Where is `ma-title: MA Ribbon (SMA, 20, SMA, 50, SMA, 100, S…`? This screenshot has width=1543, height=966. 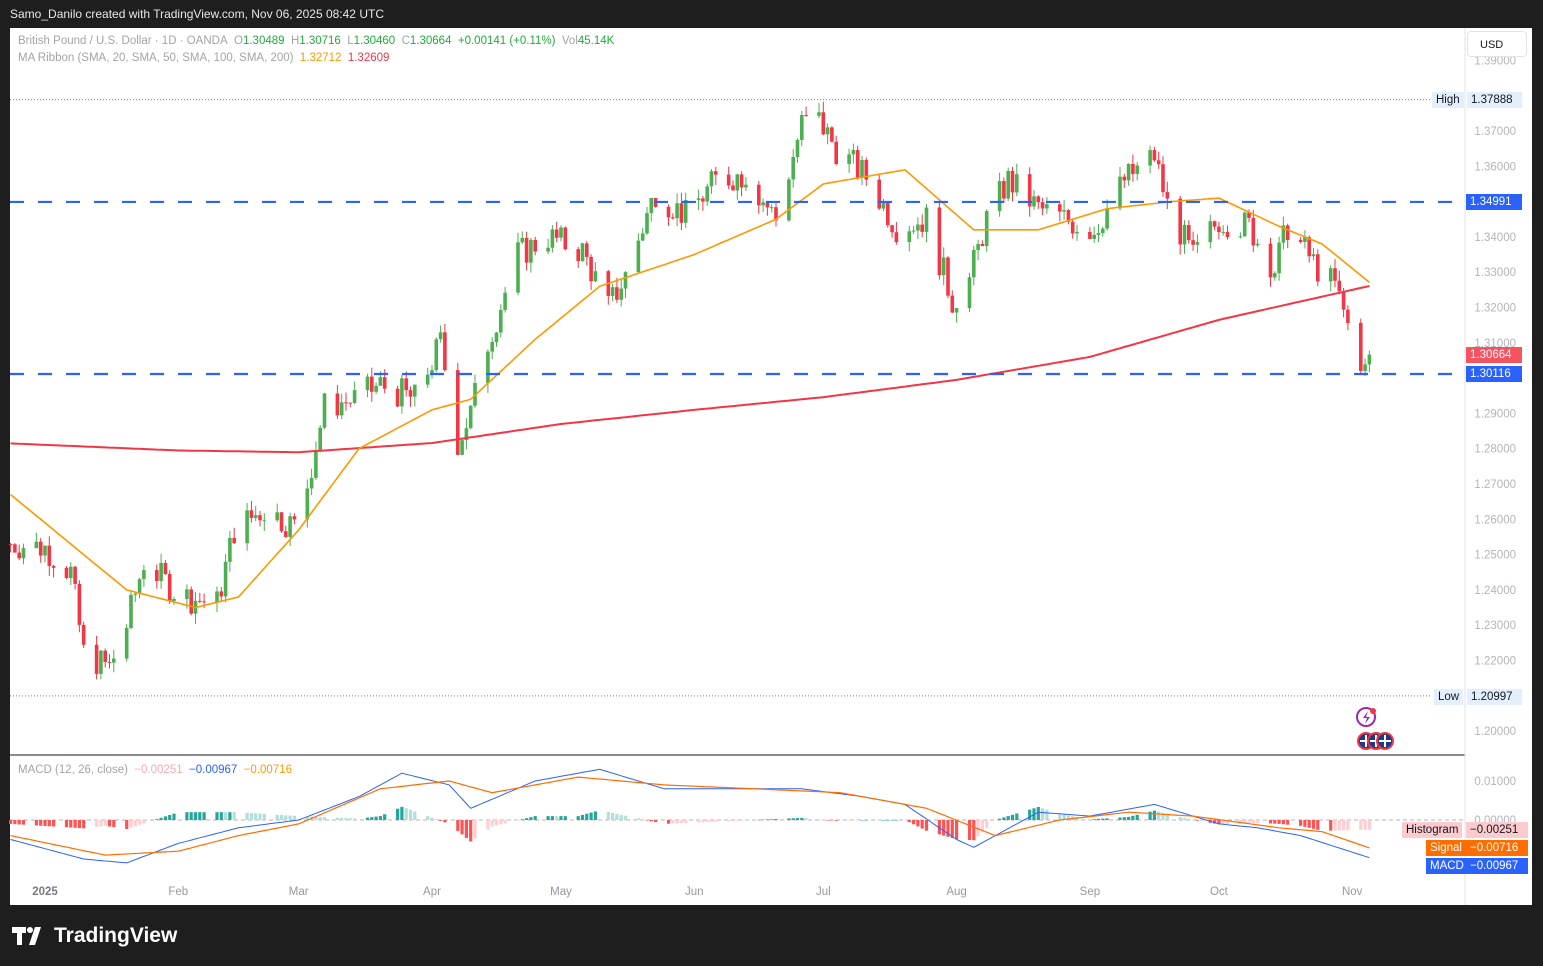 ma-title: MA Ribbon (SMA, 20, SMA, 50, SMA, 100, S… is located at coordinates (156, 58).